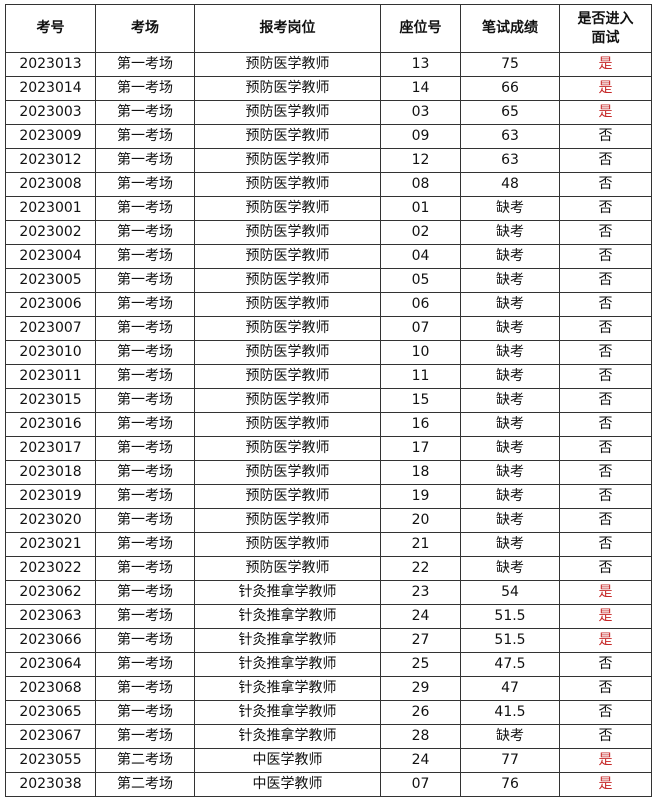 The image size is (655, 800). Describe the element at coordinates (420, 184) in the screenshot. I see `cell-seat: 08` at that location.